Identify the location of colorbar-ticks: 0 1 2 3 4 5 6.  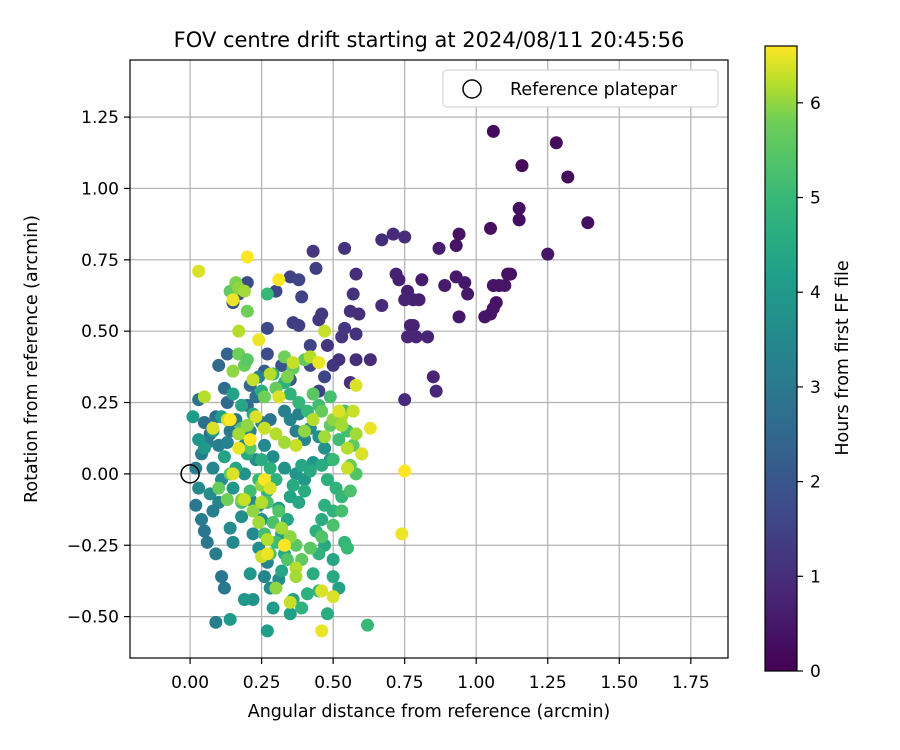
(809, 388).